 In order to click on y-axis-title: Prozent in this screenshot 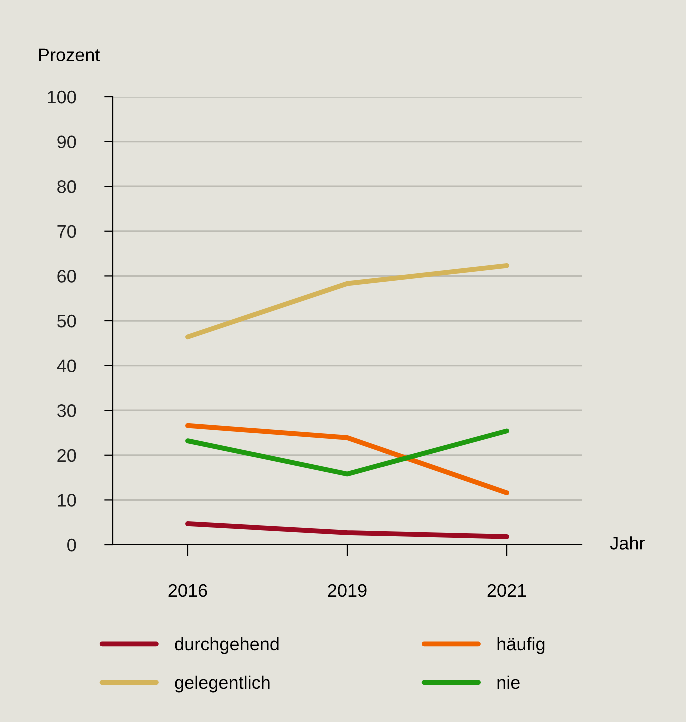, I will do `click(69, 55)`.